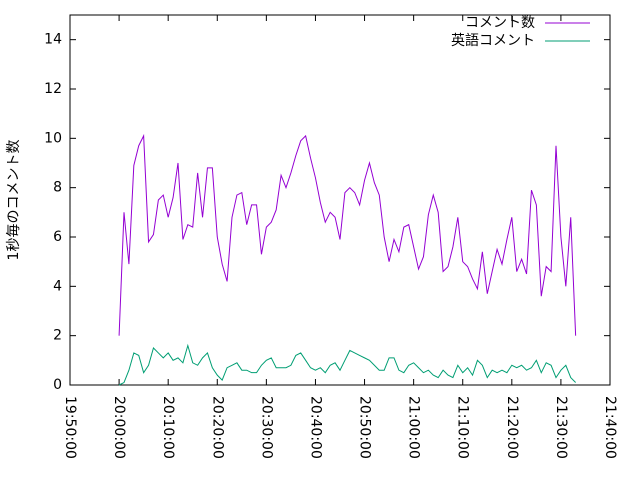  What do you see at coordinates (57, 385) in the screenshot?
I see `y-tick-label: 0` at bounding box center [57, 385].